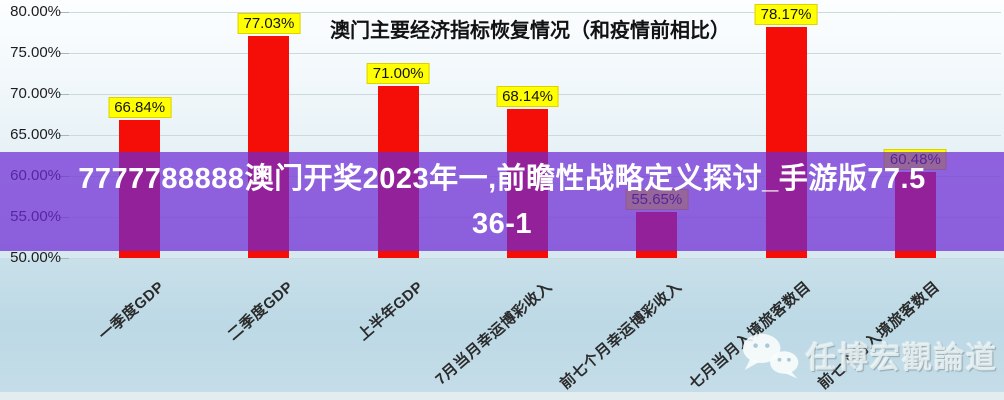 The image size is (1004, 400). Describe the element at coordinates (35, 134) in the screenshot. I see `y-axis-tick-label: 65.00%` at that location.